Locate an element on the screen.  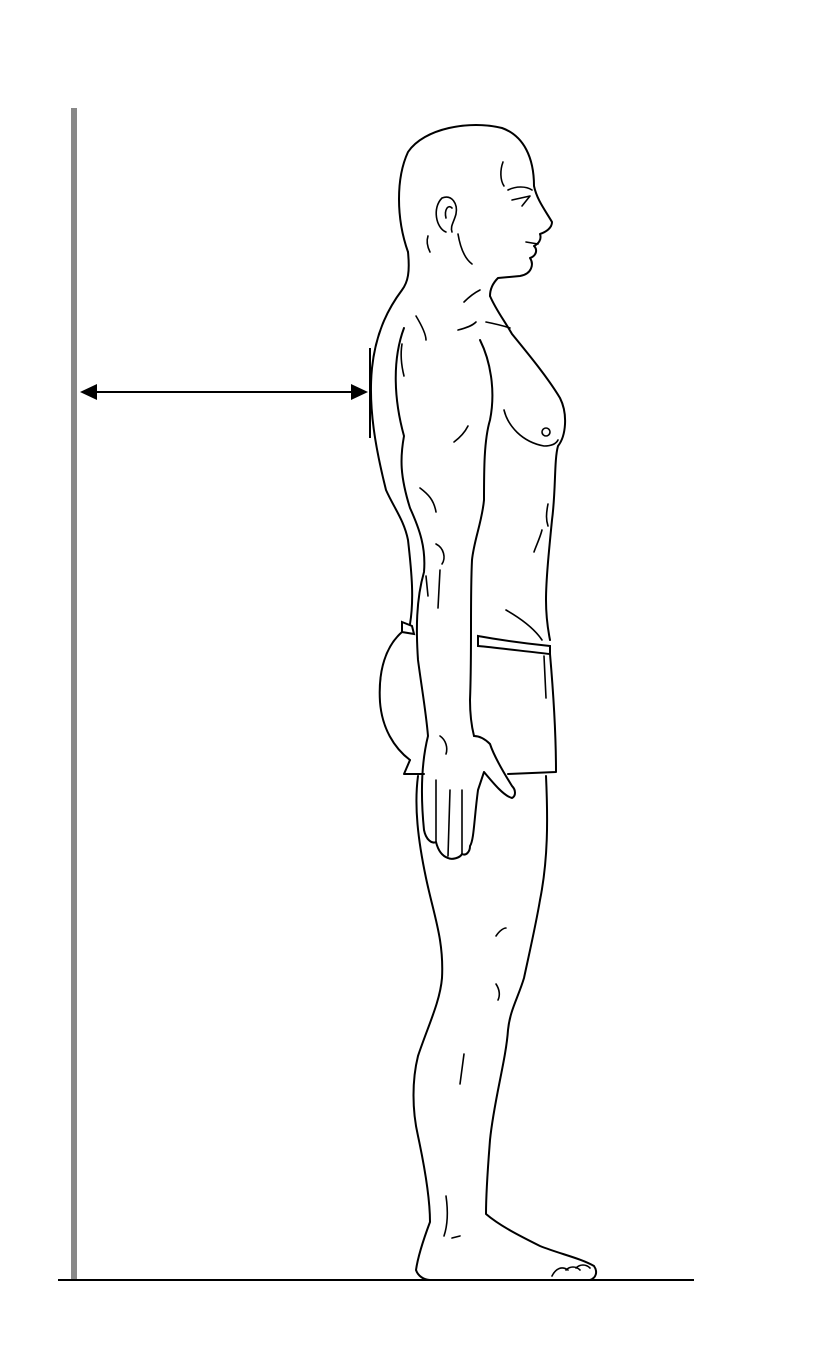
eyebrow is located at coordinates (520, 188).